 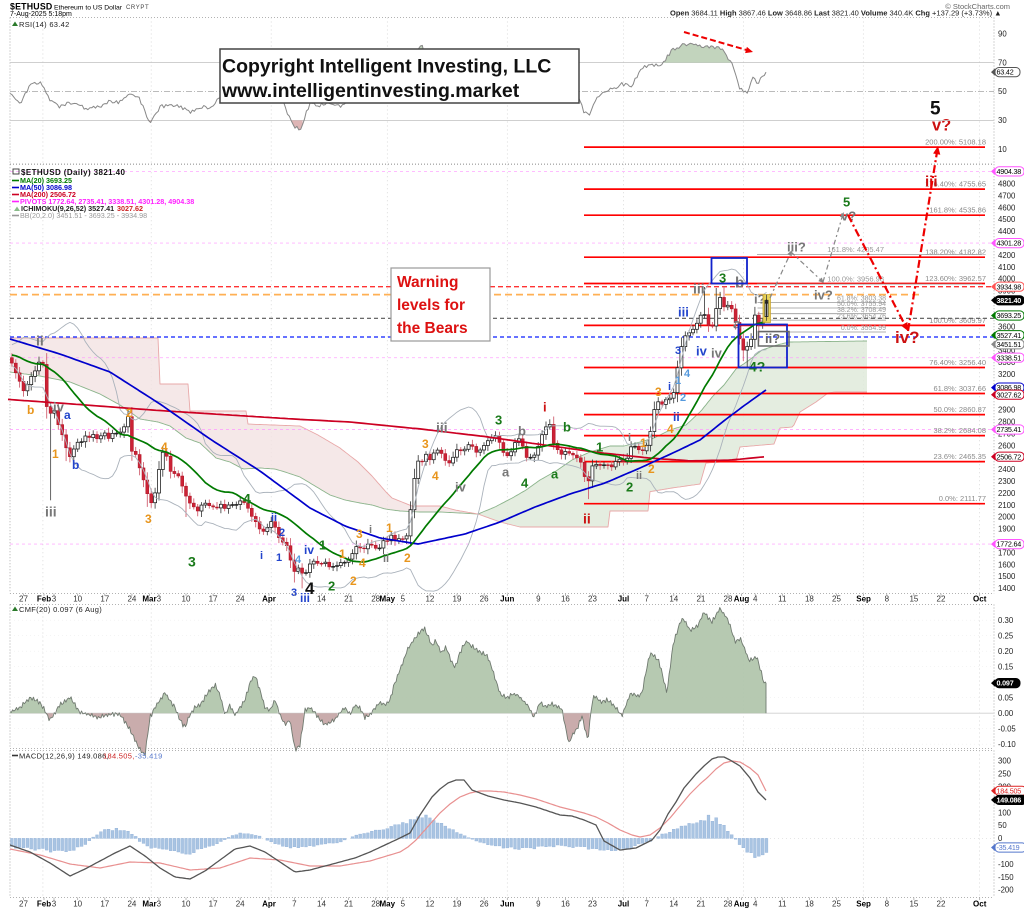 What do you see at coordinates (1007, 374) in the screenshot?
I see `svg-text: 3200` at bounding box center [1007, 374].